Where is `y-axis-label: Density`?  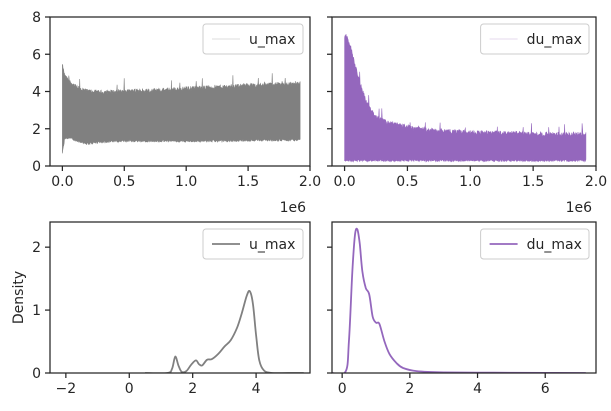 y-axis-label: Density is located at coordinates (19, 297).